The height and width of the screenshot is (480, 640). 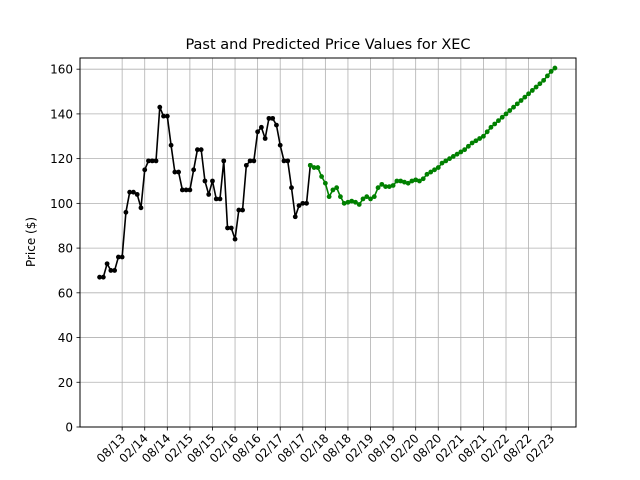 What do you see at coordinates (65, 383) in the screenshot?
I see `y-tick-label: 20` at bounding box center [65, 383].